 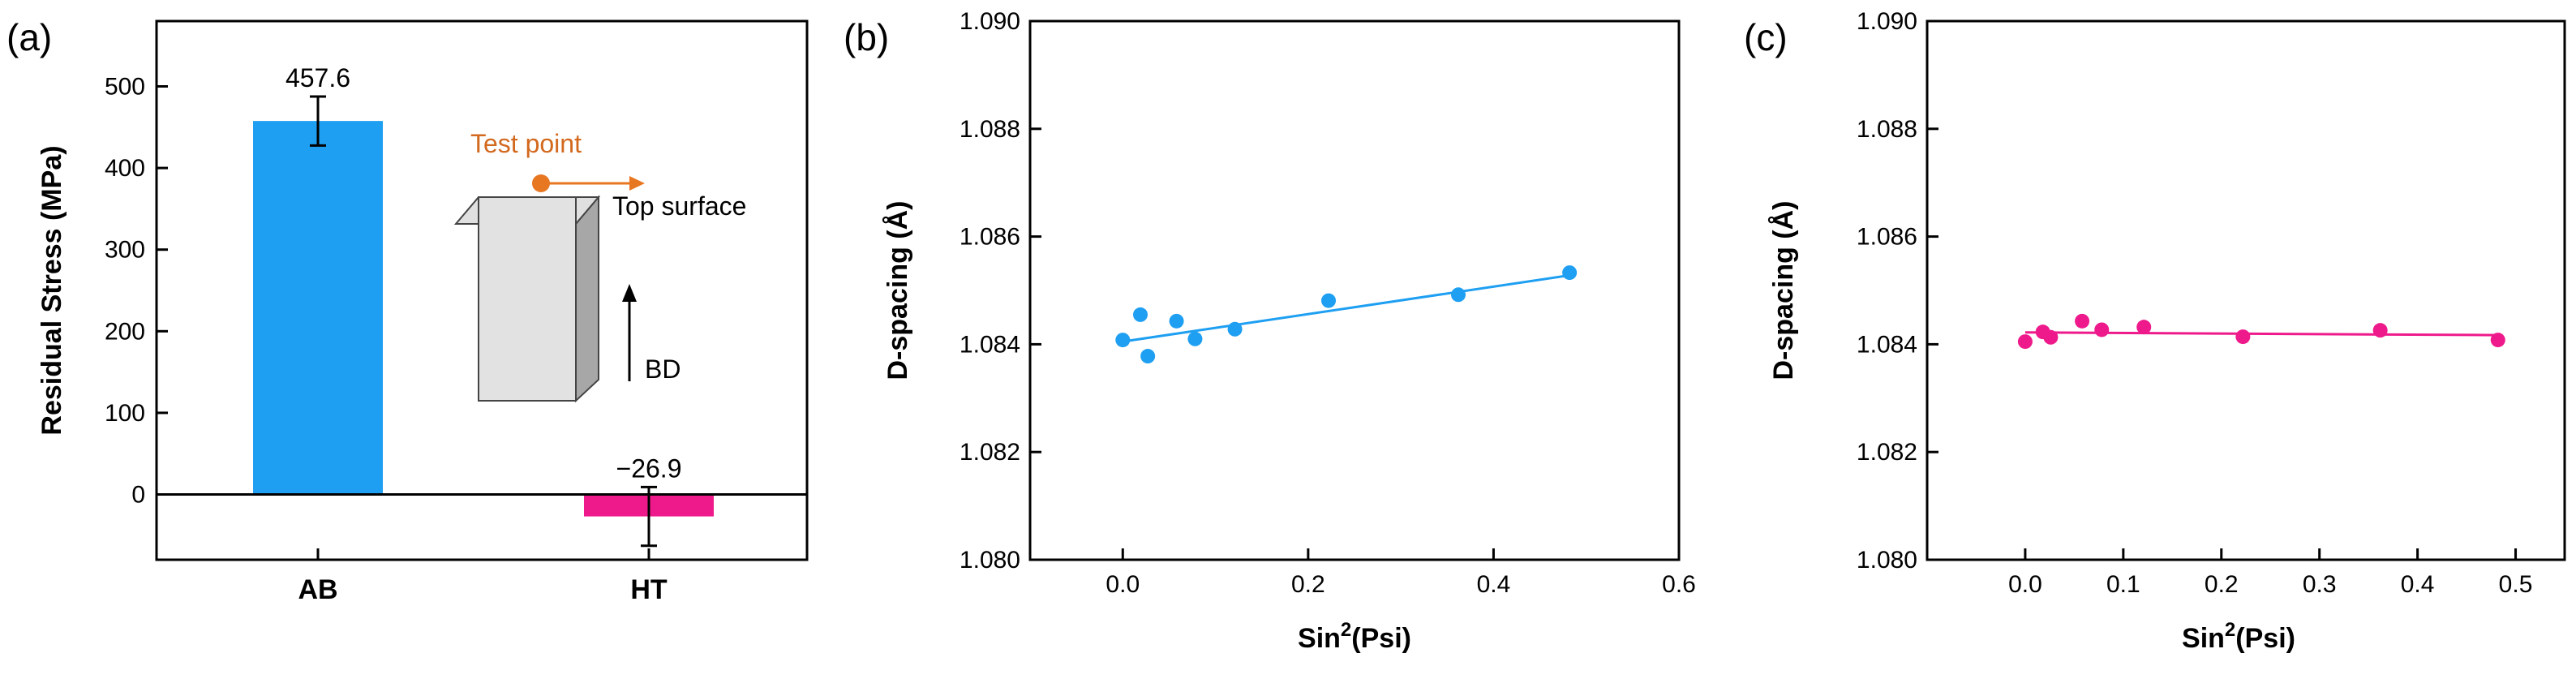 I want to click on x-tick-label: 0.1, so click(x=2123, y=584).